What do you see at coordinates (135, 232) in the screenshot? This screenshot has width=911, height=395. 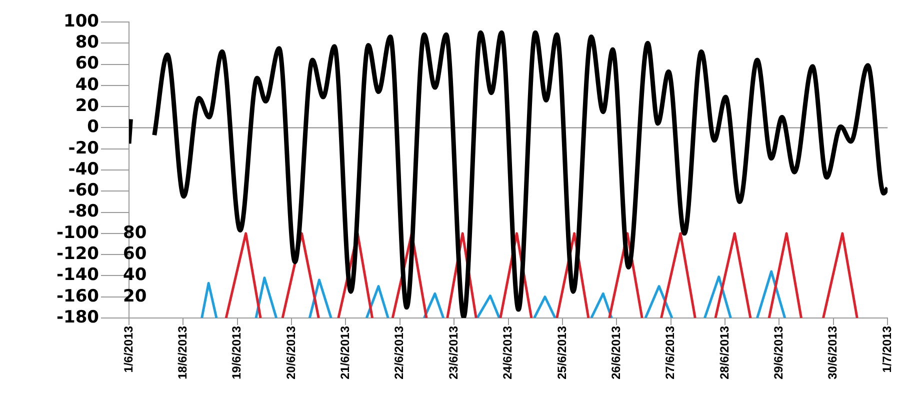 I see `y2-tick-label: 80` at bounding box center [135, 232].